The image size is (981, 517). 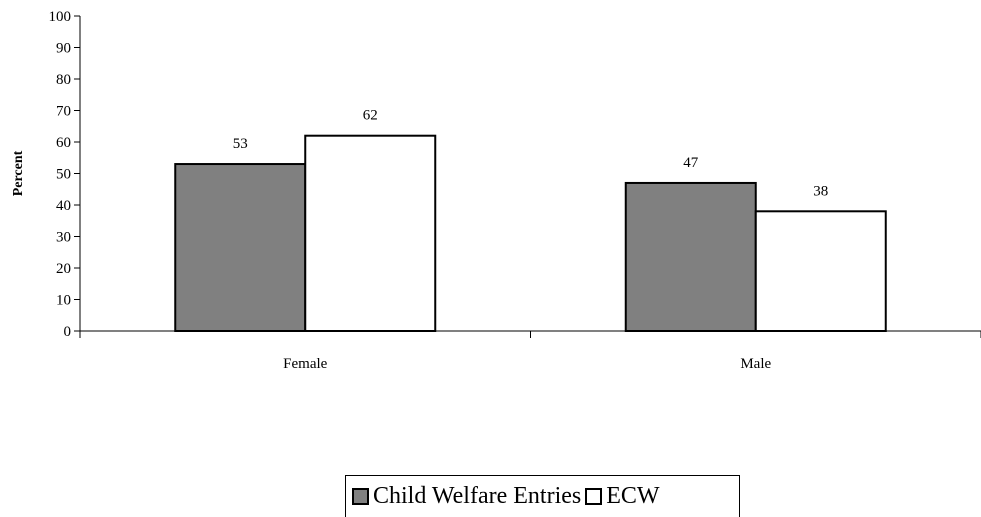 What do you see at coordinates (63, 206) in the screenshot?
I see `y-tick-label: 40` at bounding box center [63, 206].